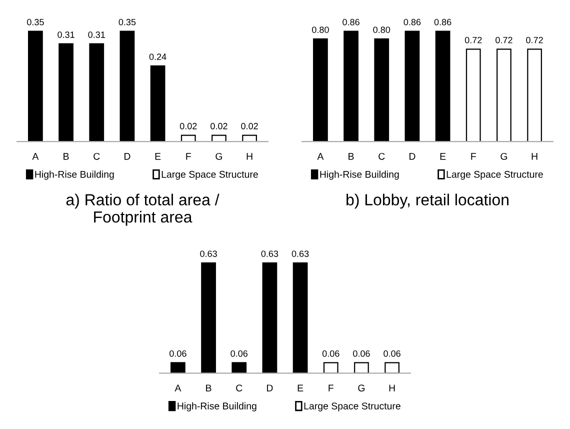  I want to click on data-label: 0.24, so click(157, 57).